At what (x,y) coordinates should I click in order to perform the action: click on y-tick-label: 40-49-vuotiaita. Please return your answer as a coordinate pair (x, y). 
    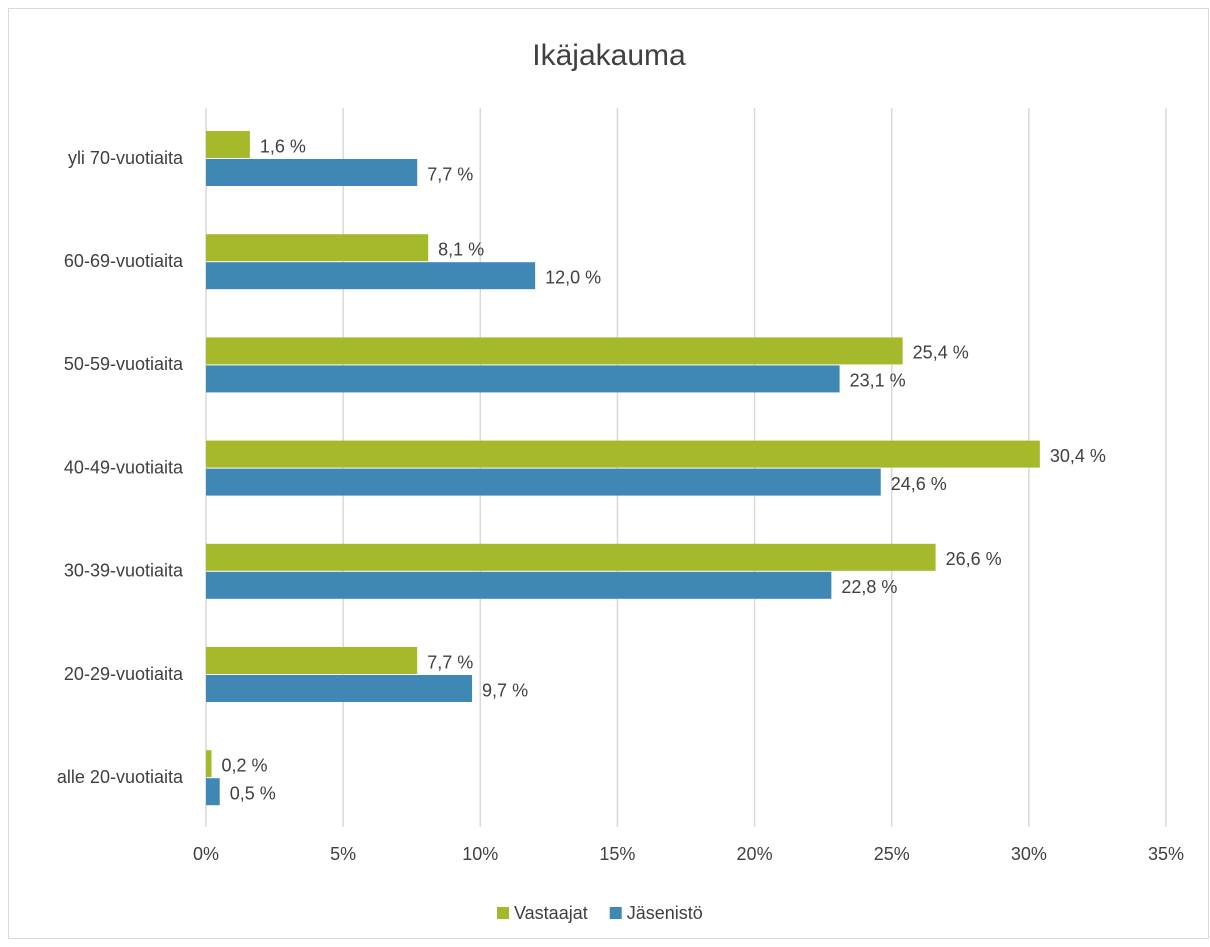
    Looking at the image, I should click on (124, 467).